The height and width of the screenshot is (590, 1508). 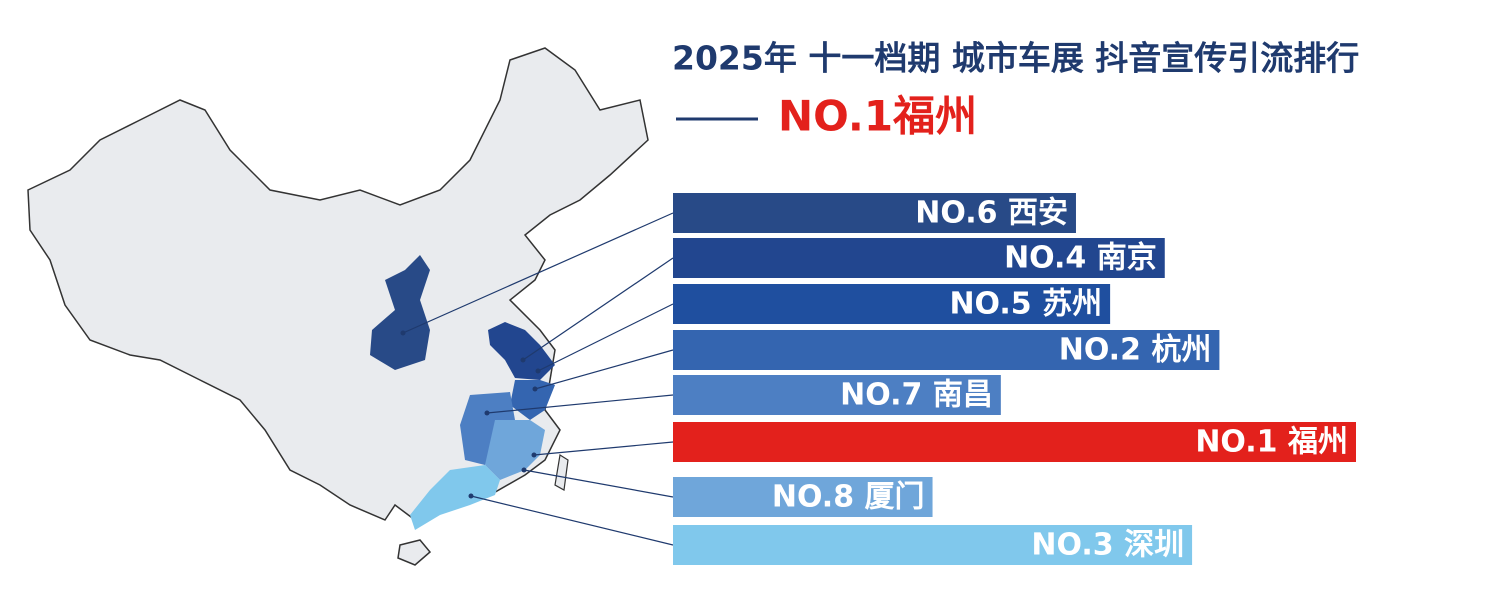 I want to click on title: 2025年 十一档期 城市车展 抖音宣传引流排行, so click(x=1015, y=58).